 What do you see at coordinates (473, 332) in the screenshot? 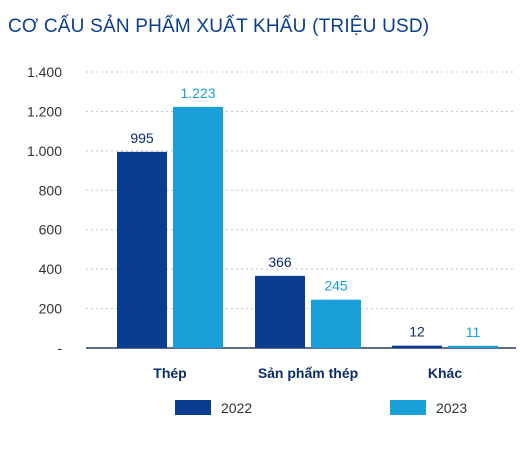
I see `data-label: 11` at bounding box center [473, 332].